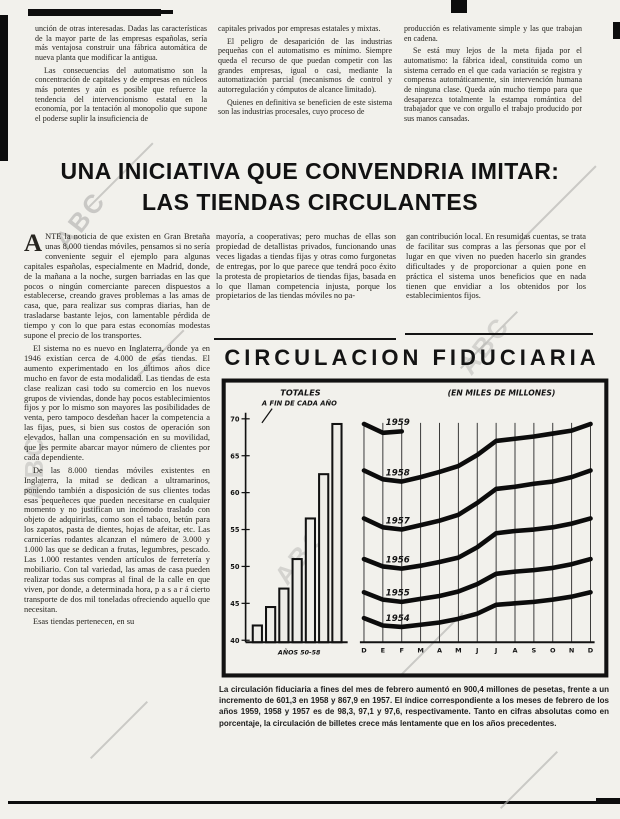 The image size is (620, 819). I want to click on svg-text: AÑOS 50-58, so click(299, 652).